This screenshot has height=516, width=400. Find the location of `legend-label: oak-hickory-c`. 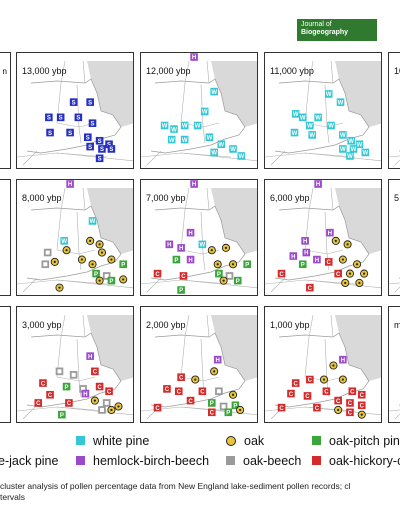

legend-label: oak-hickory-c is located at coordinates (364, 461).